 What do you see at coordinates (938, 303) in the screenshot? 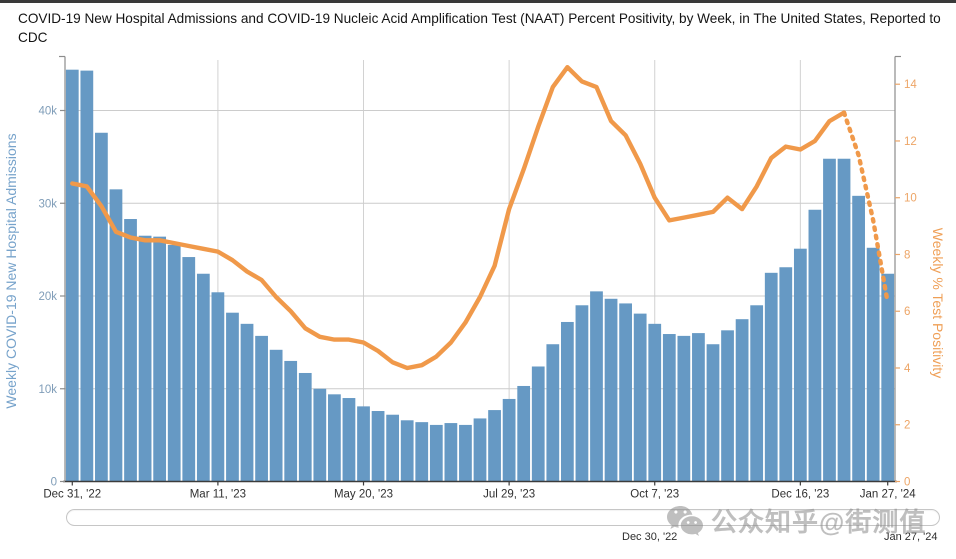
I see `right-axis-title: Weekly % Test Positivity` at bounding box center [938, 303].